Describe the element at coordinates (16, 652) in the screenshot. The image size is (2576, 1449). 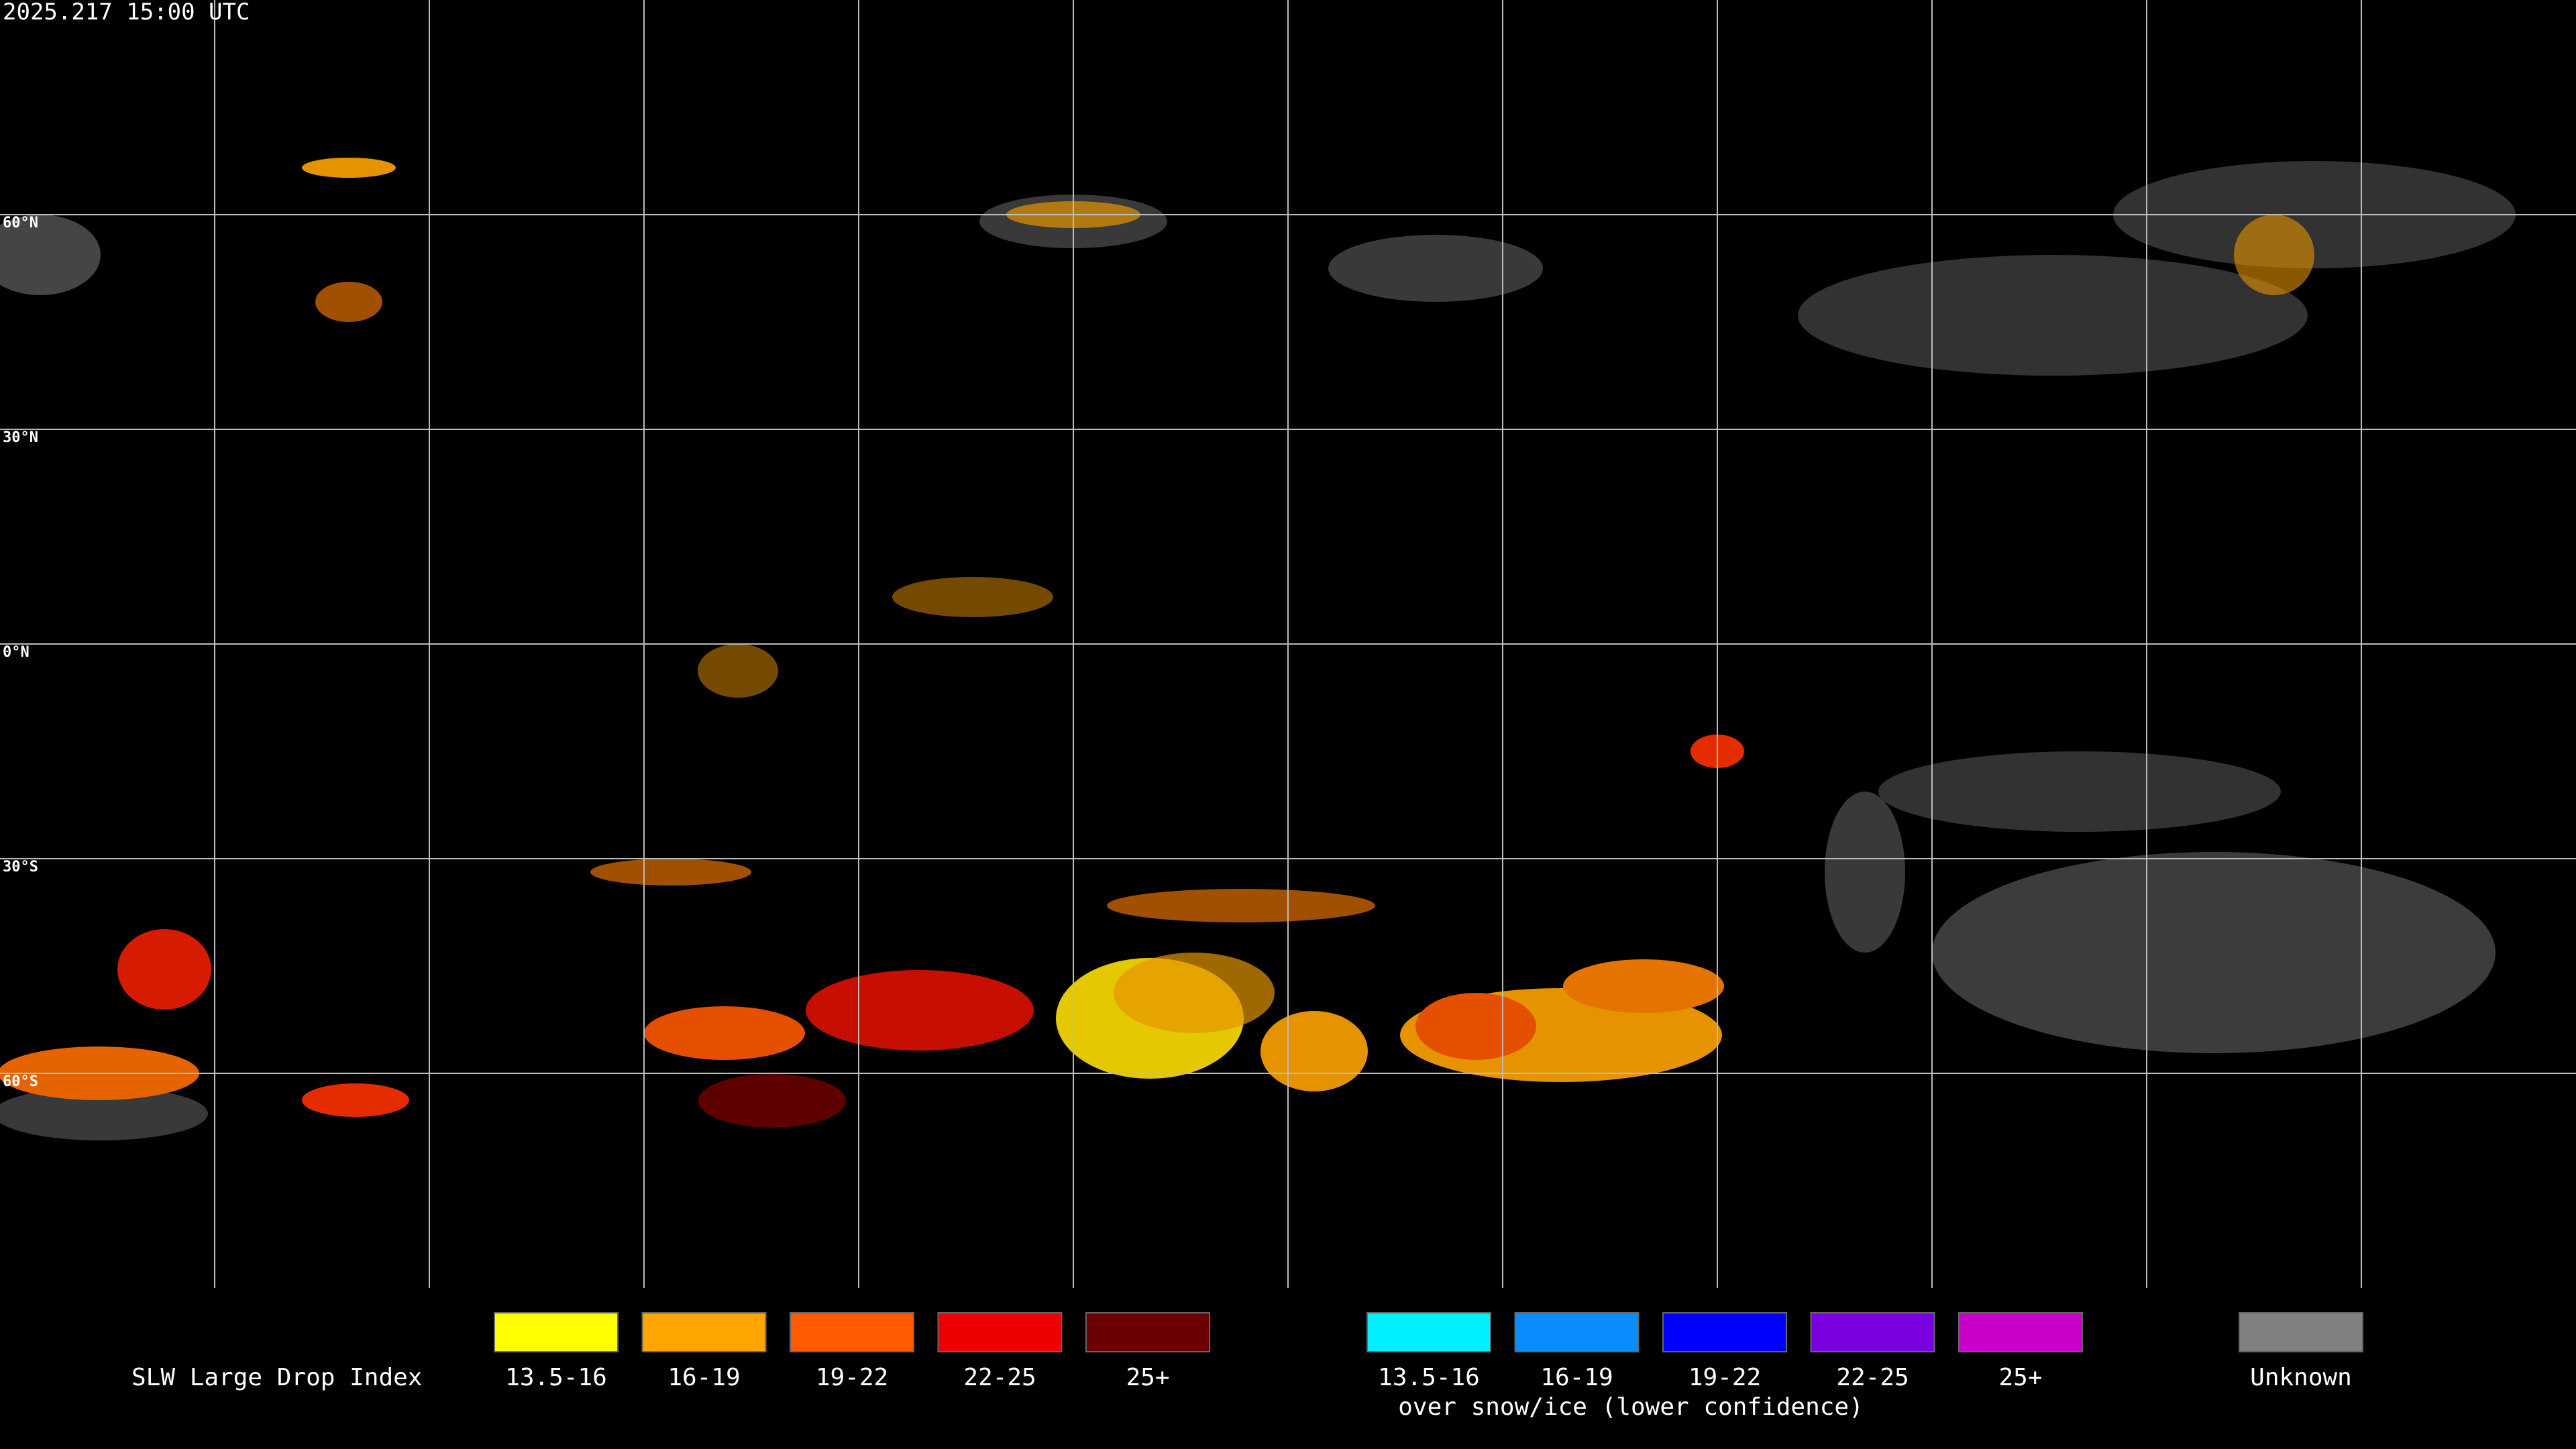
I see `lat-label: 0°N` at that location.